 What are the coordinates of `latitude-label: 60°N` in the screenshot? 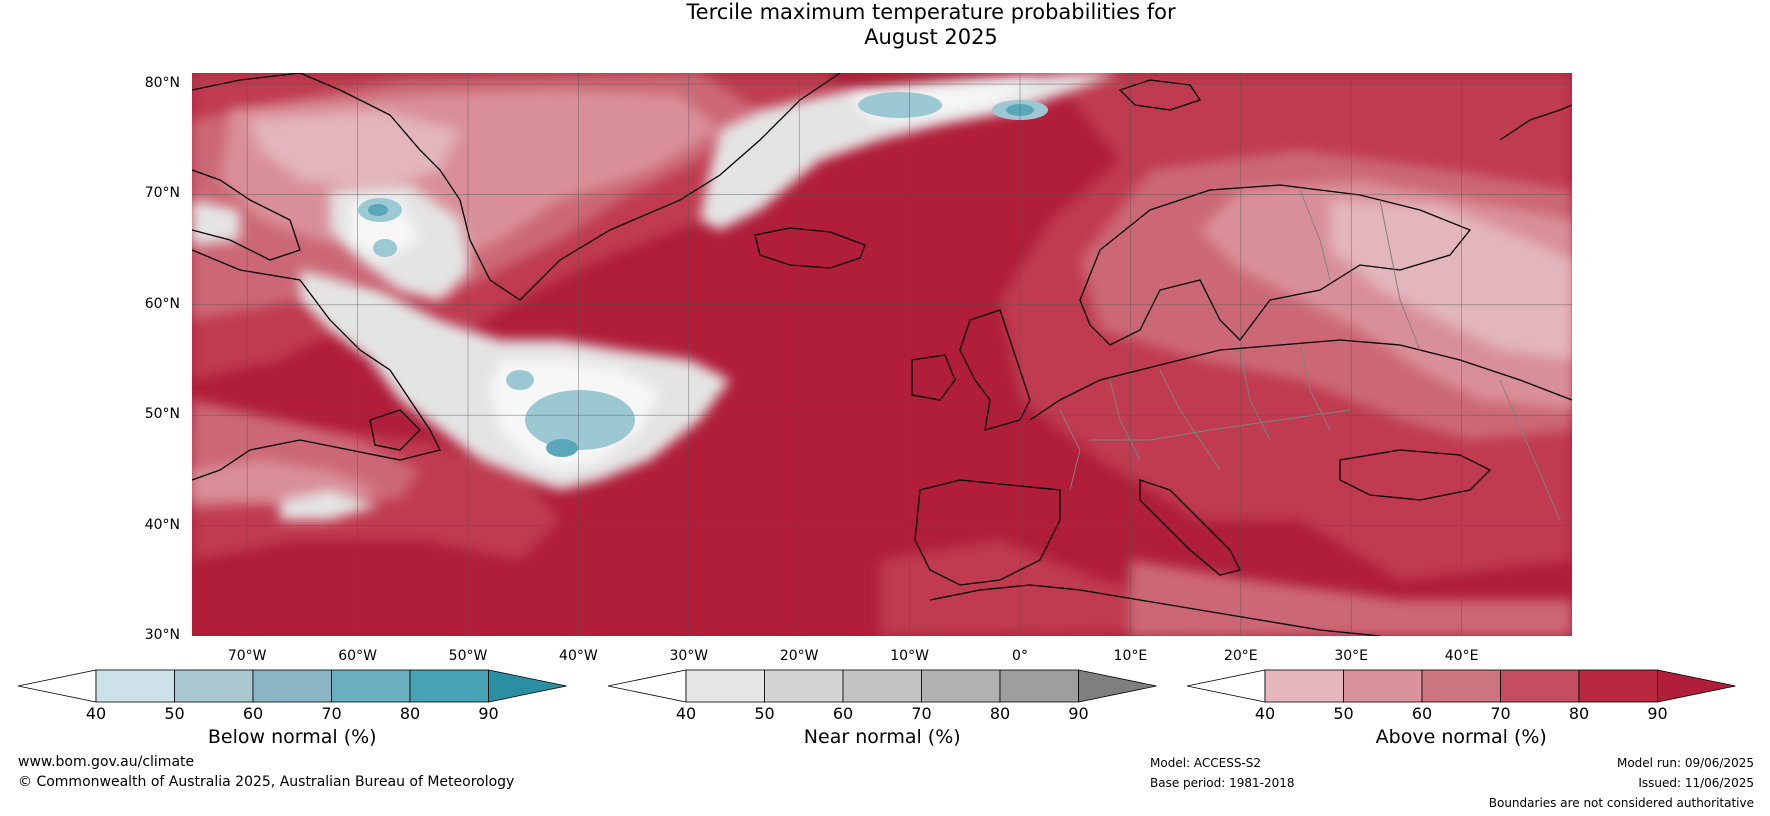 It's located at (162, 303).